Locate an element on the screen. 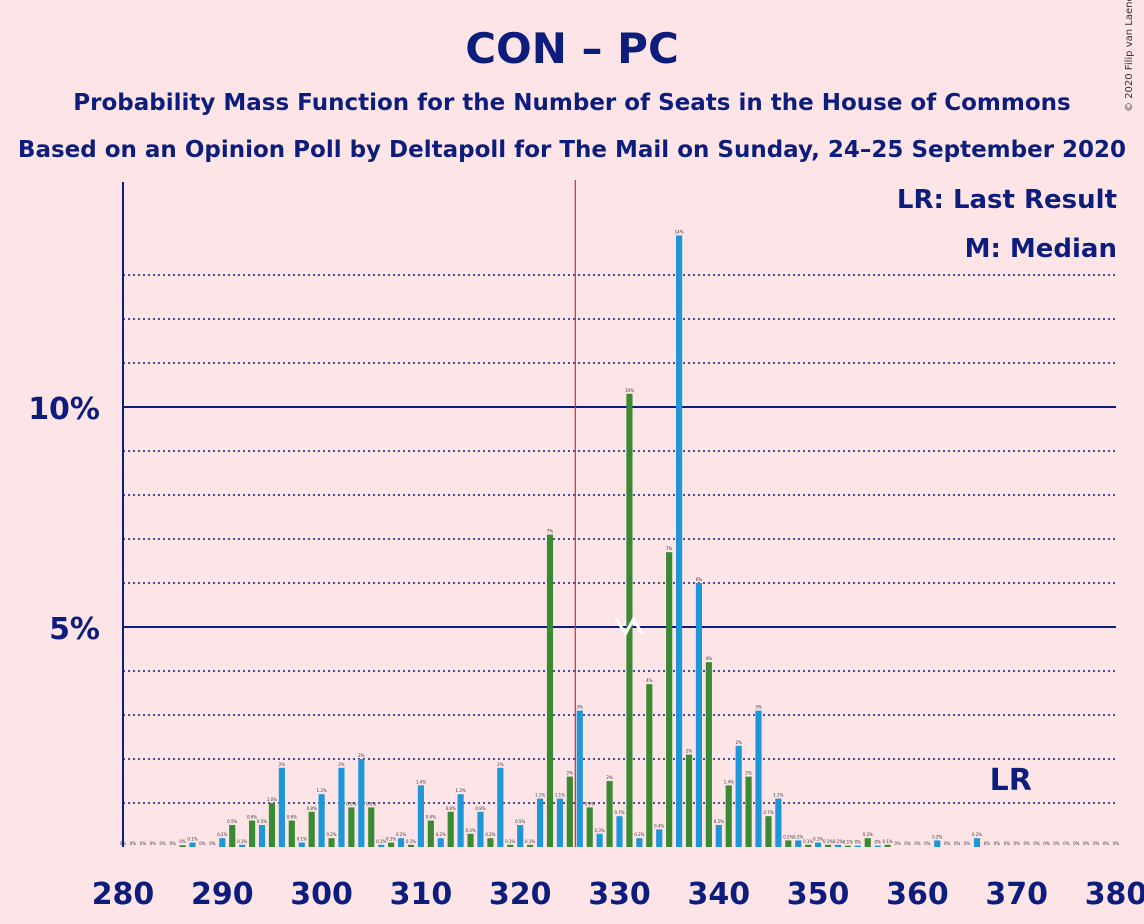 The height and width of the screenshot is (924, 1144). x-tick-label: 330 is located at coordinates (619, 894).